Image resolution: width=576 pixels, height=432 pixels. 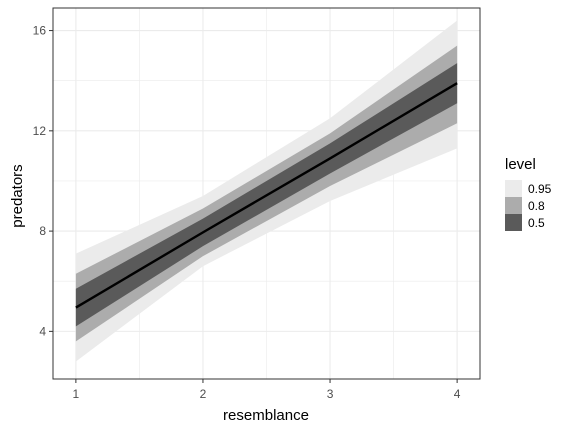 What do you see at coordinates (330, 394) in the screenshot?
I see `x-tick-label: 3` at bounding box center [330, 394].